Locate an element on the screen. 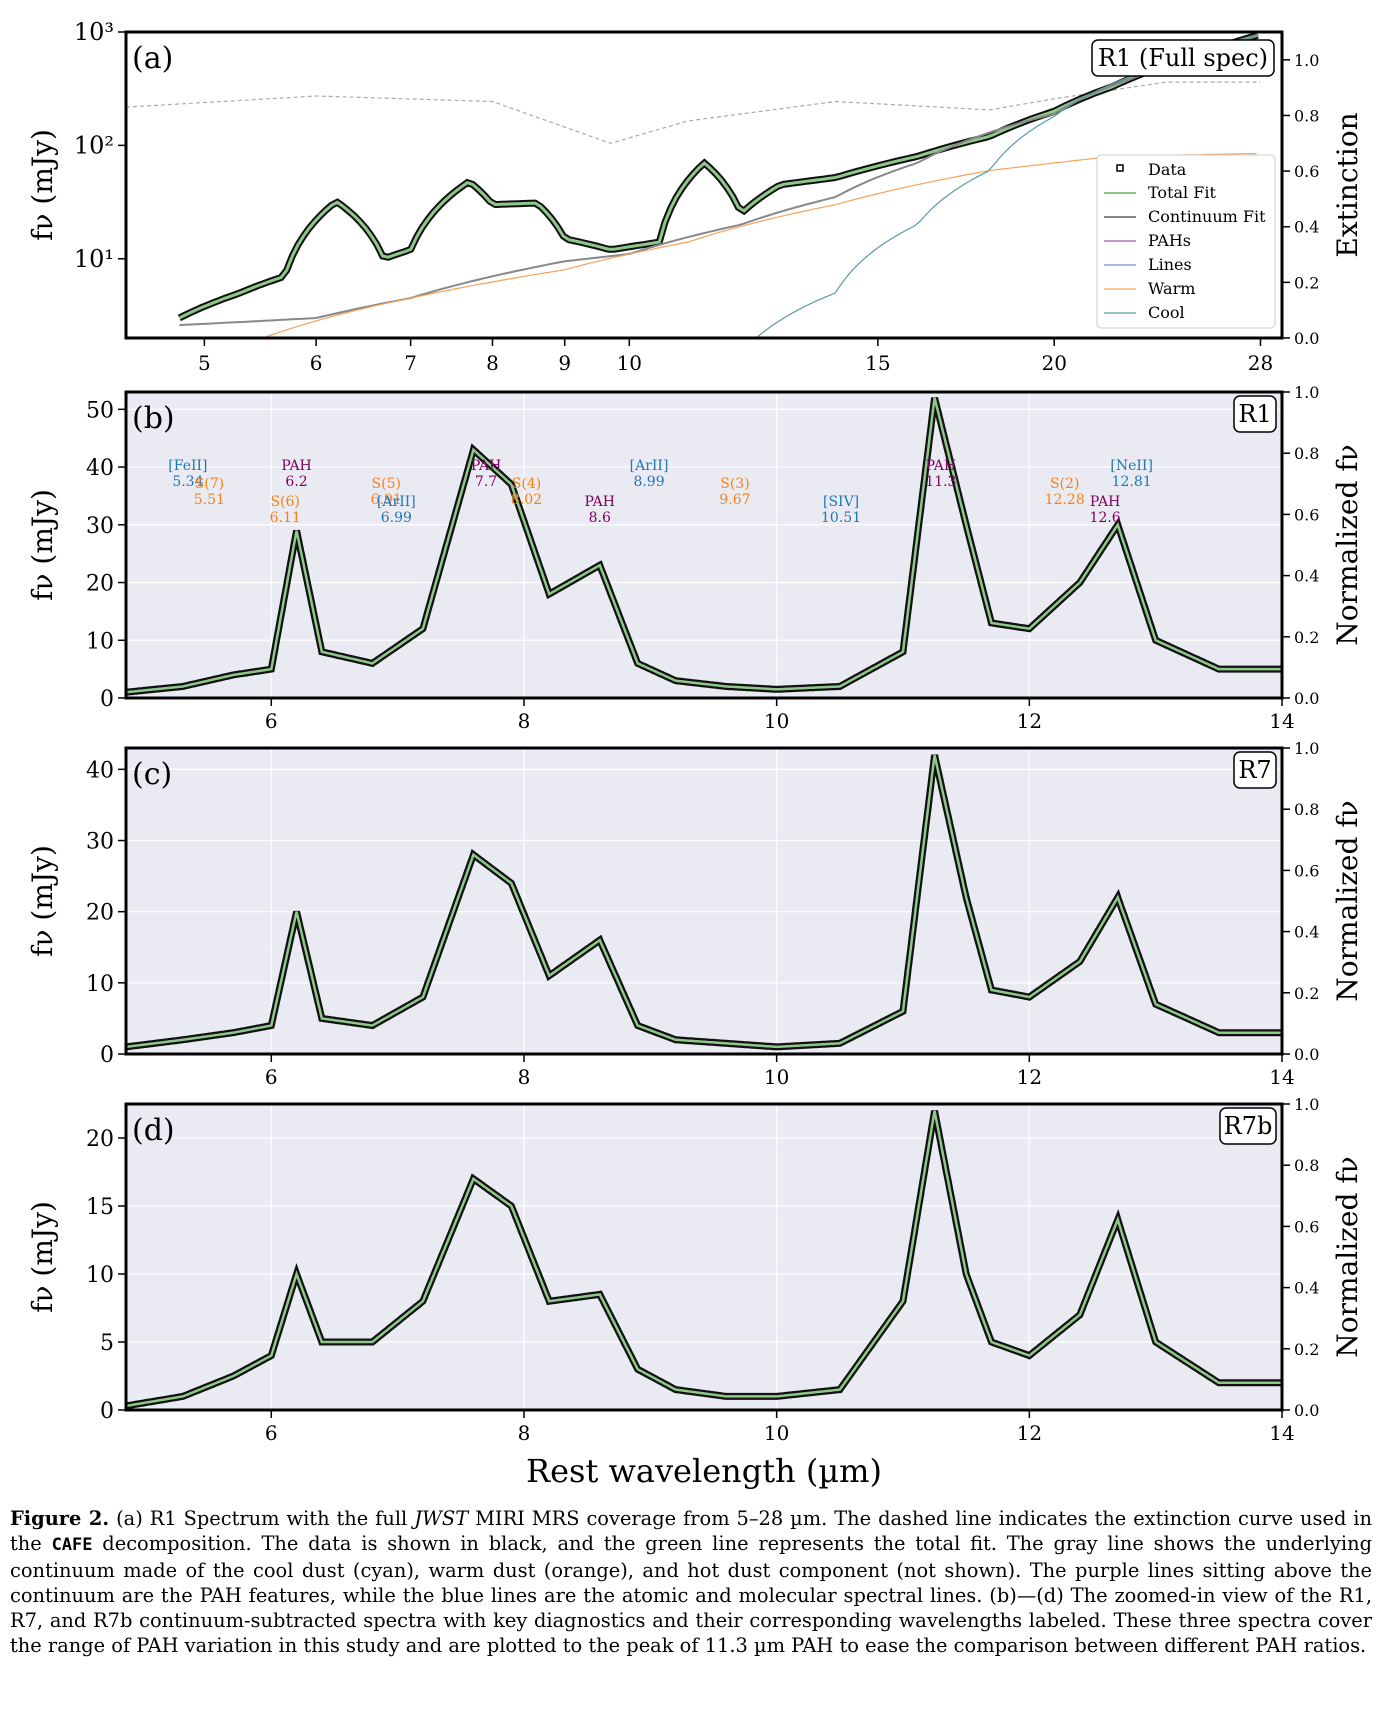 The width and height of the screenshot is (1382, 1728). annotation-wavelength: 6.11 is located at coordinates (285, 518).